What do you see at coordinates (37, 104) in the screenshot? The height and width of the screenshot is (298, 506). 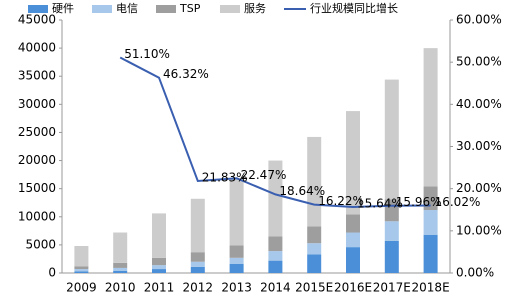 I see `y-tick-label: 30000` at bounding box center [37, 104].